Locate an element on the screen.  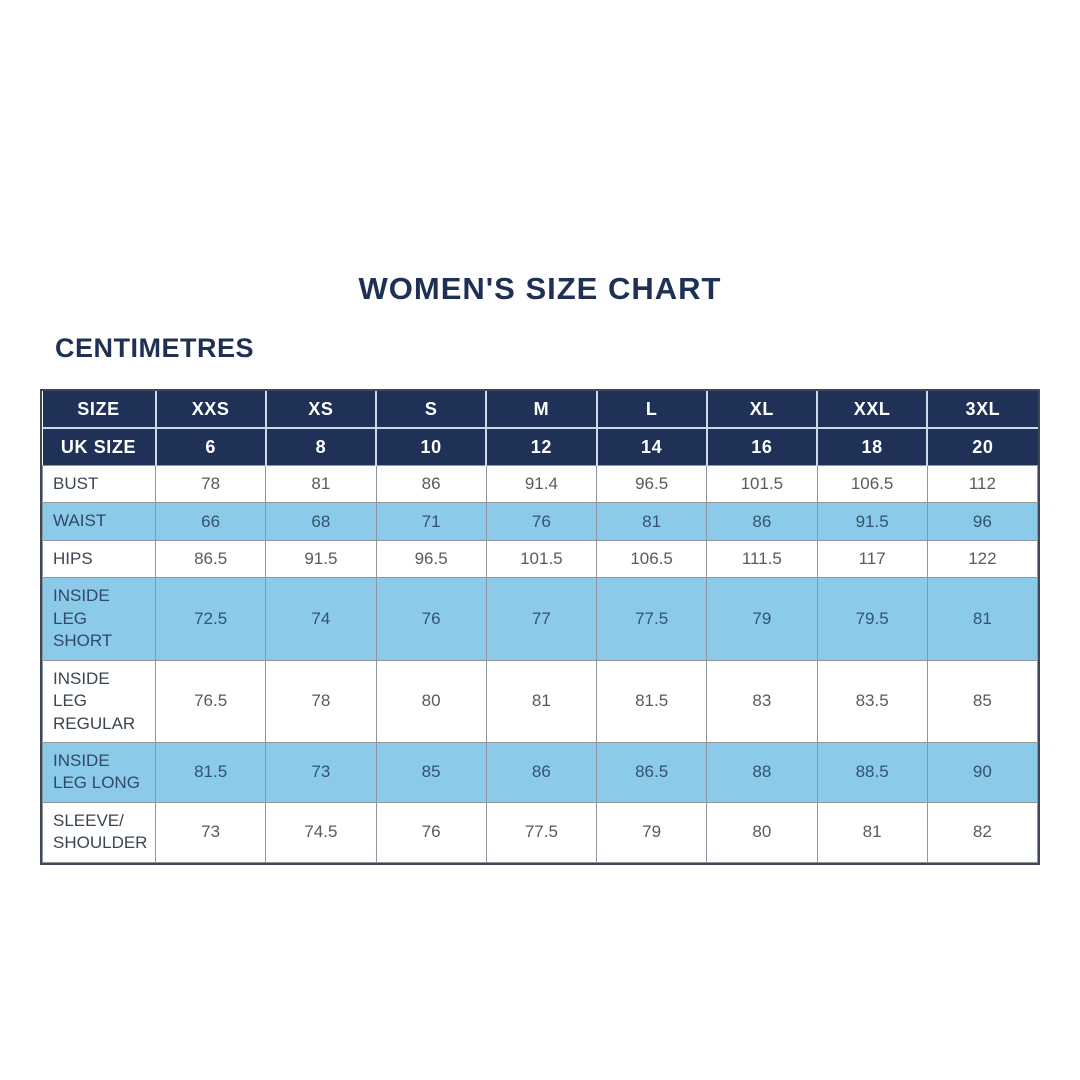
size-header-cell: XS is located at coordinates (320, 410).